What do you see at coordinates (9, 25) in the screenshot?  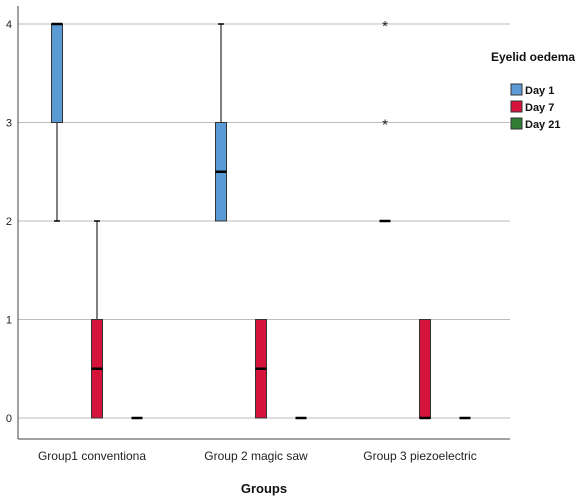 I see `y-tick-label: 4` at bounding box center [9, 25].